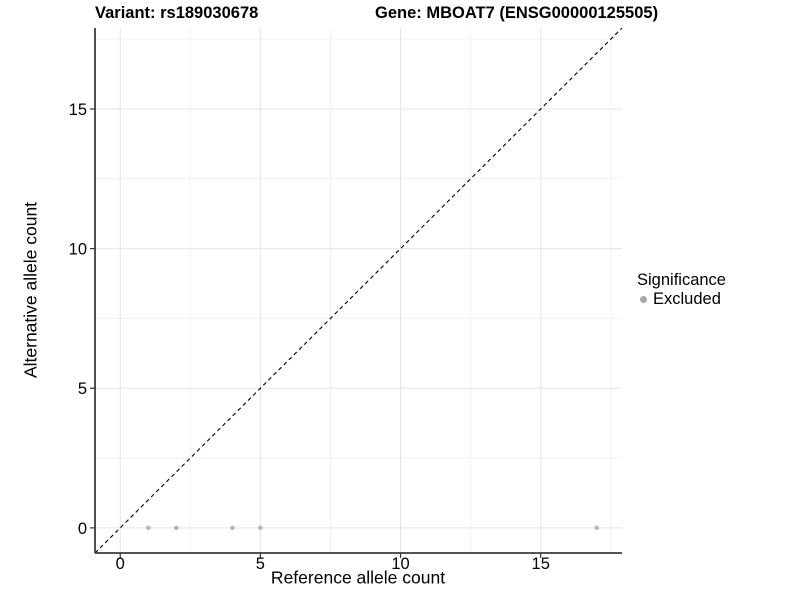 This screenshot has height=600, width=800. What do you see at coordinates (358, 577) in the screenshot?
I see `x-axis-title: Reference allele count` at bounding box center [358, 577].